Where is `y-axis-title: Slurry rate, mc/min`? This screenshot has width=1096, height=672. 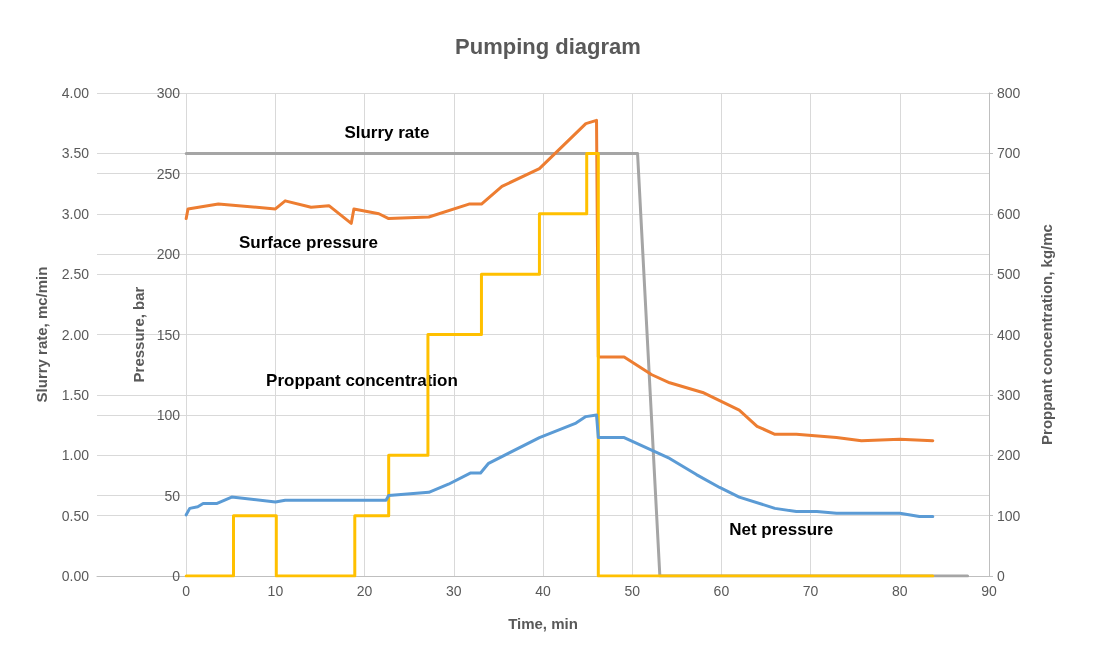 y-axis-title: Slurry rate, mc/min is located at coordinates (41, 334).